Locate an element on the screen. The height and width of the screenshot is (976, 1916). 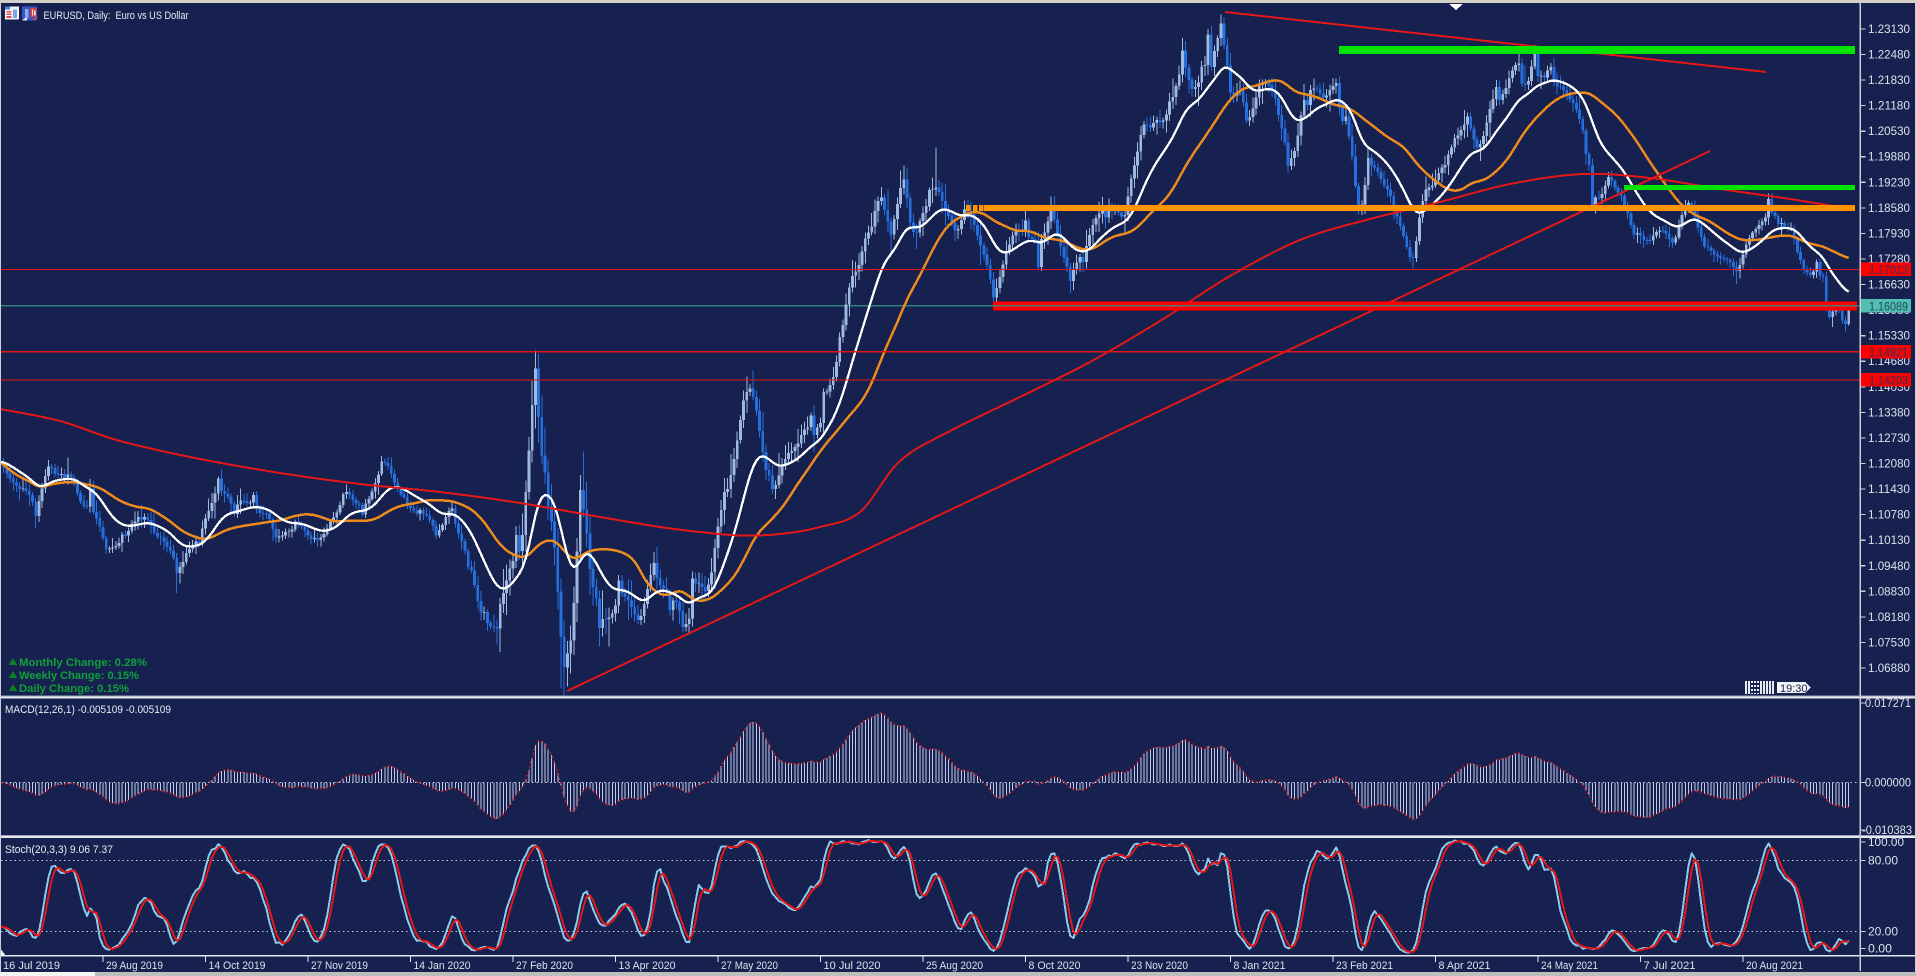
svg-text: 1.16630 is located at coordinates (1889, 286).